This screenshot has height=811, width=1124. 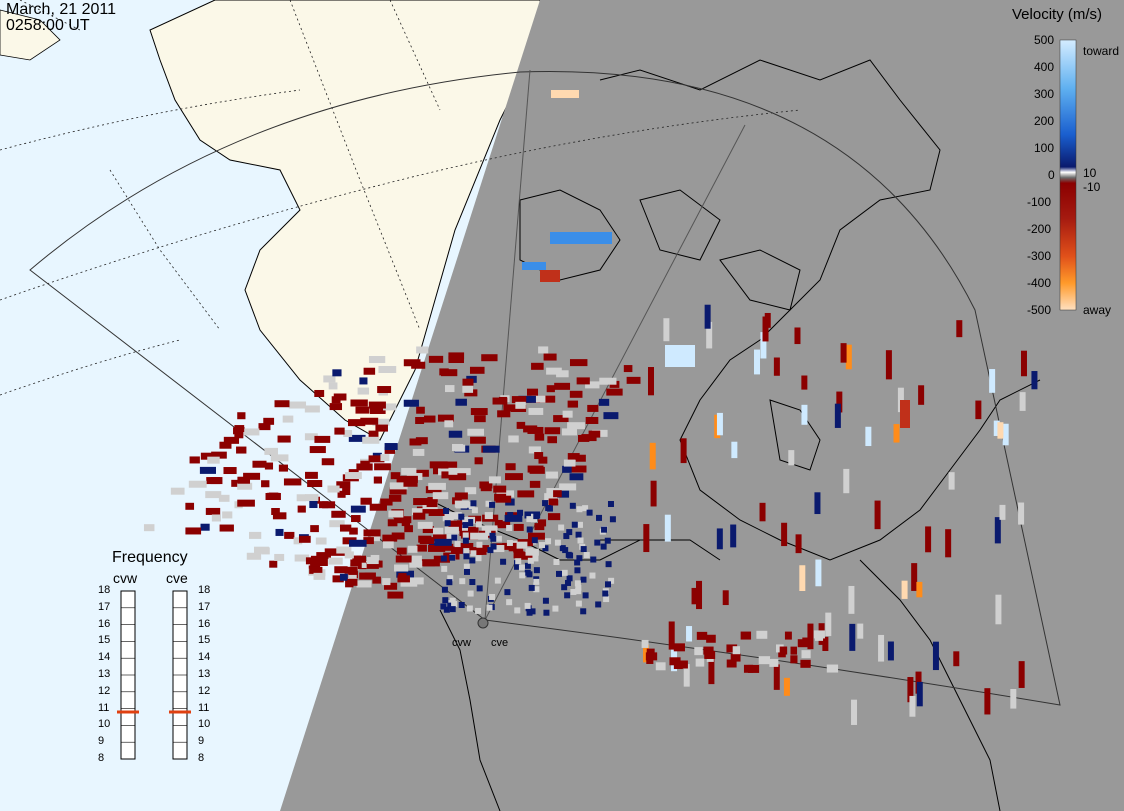 What do you see at coordinates (204, 657) in the screenshot?
I see `frequency-tick: 14` at bounding box center [204, 657].